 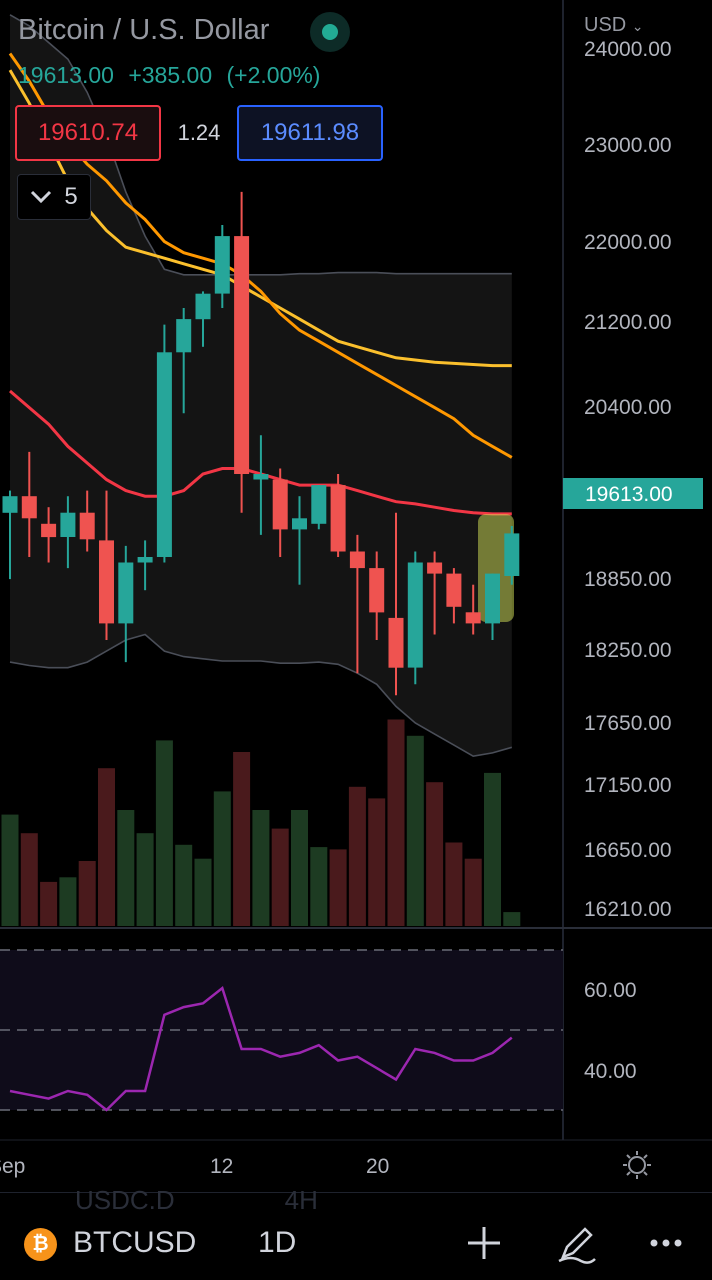 I want to click on rsi-tick-label: 60.00, so click(x=610, y=990).